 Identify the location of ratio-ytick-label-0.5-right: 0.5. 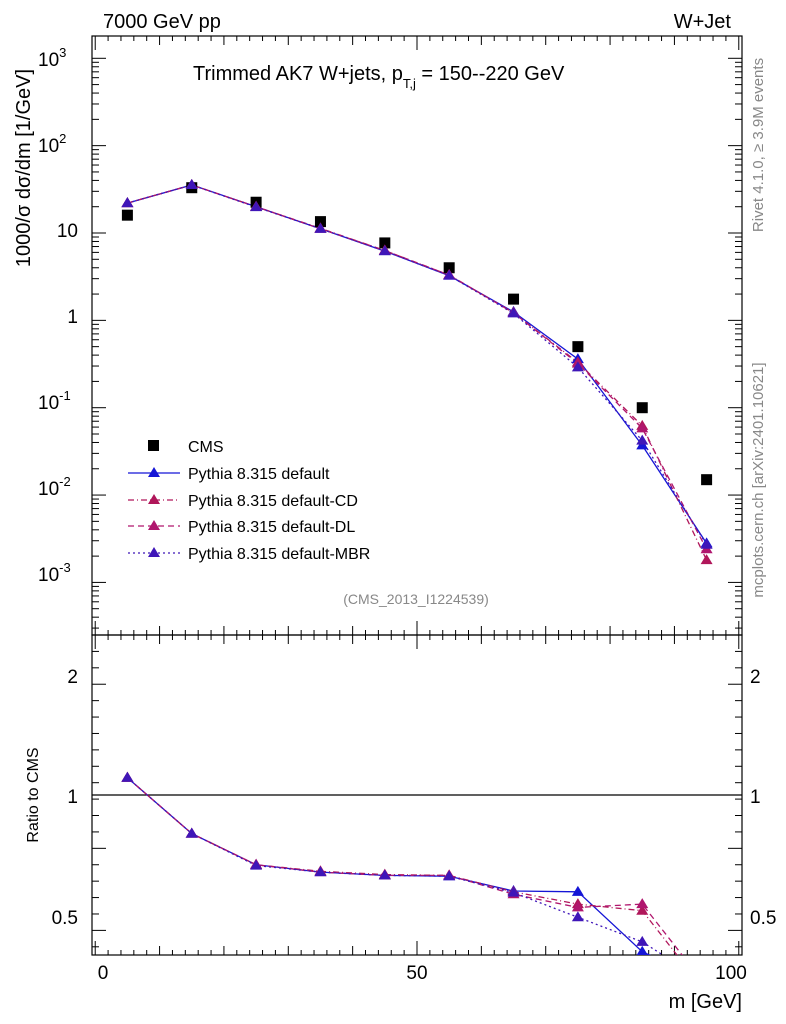
(763, 918).